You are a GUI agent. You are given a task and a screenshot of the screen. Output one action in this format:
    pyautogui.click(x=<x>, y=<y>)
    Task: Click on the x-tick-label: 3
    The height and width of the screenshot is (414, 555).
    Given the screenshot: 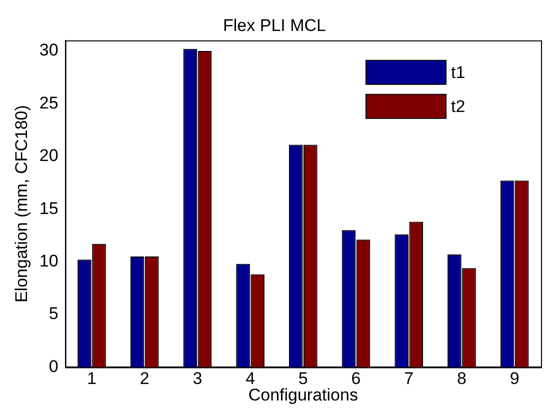 What is the action you would take?
    pyautogui.click(x=197, y=378)
    